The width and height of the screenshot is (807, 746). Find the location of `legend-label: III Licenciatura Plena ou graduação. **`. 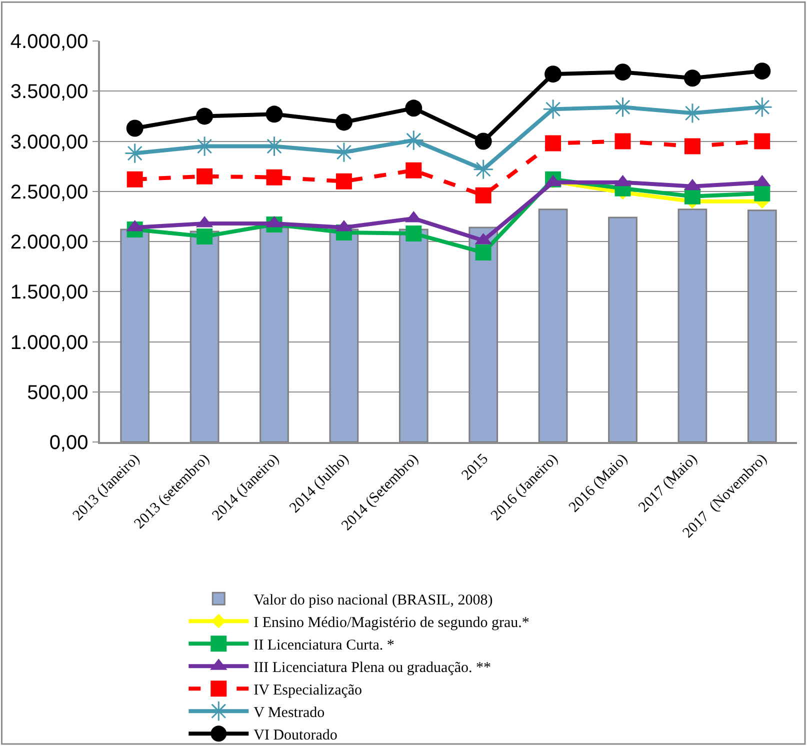

legend-label: III Licenciatura Plena ou graduação. ** is located at coordinates (373, 668).